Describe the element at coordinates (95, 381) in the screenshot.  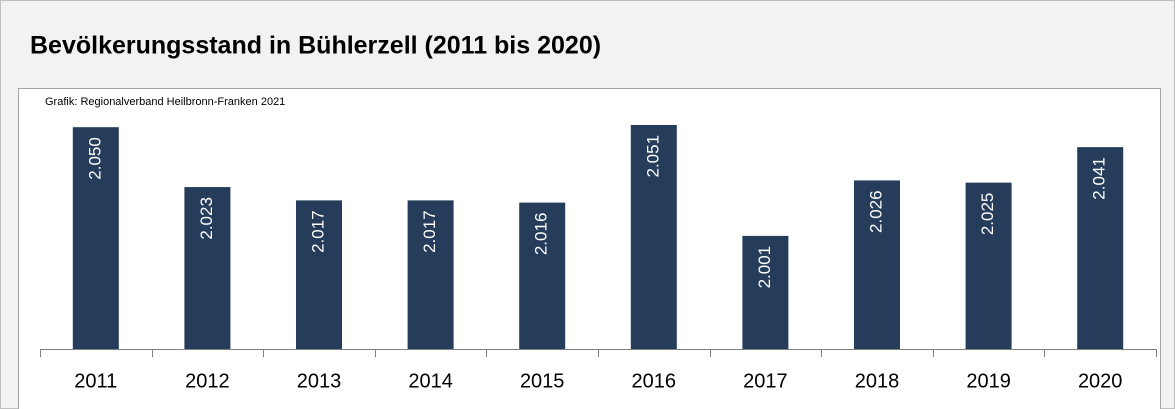
I see `x-tick-label: 2011` at that location.